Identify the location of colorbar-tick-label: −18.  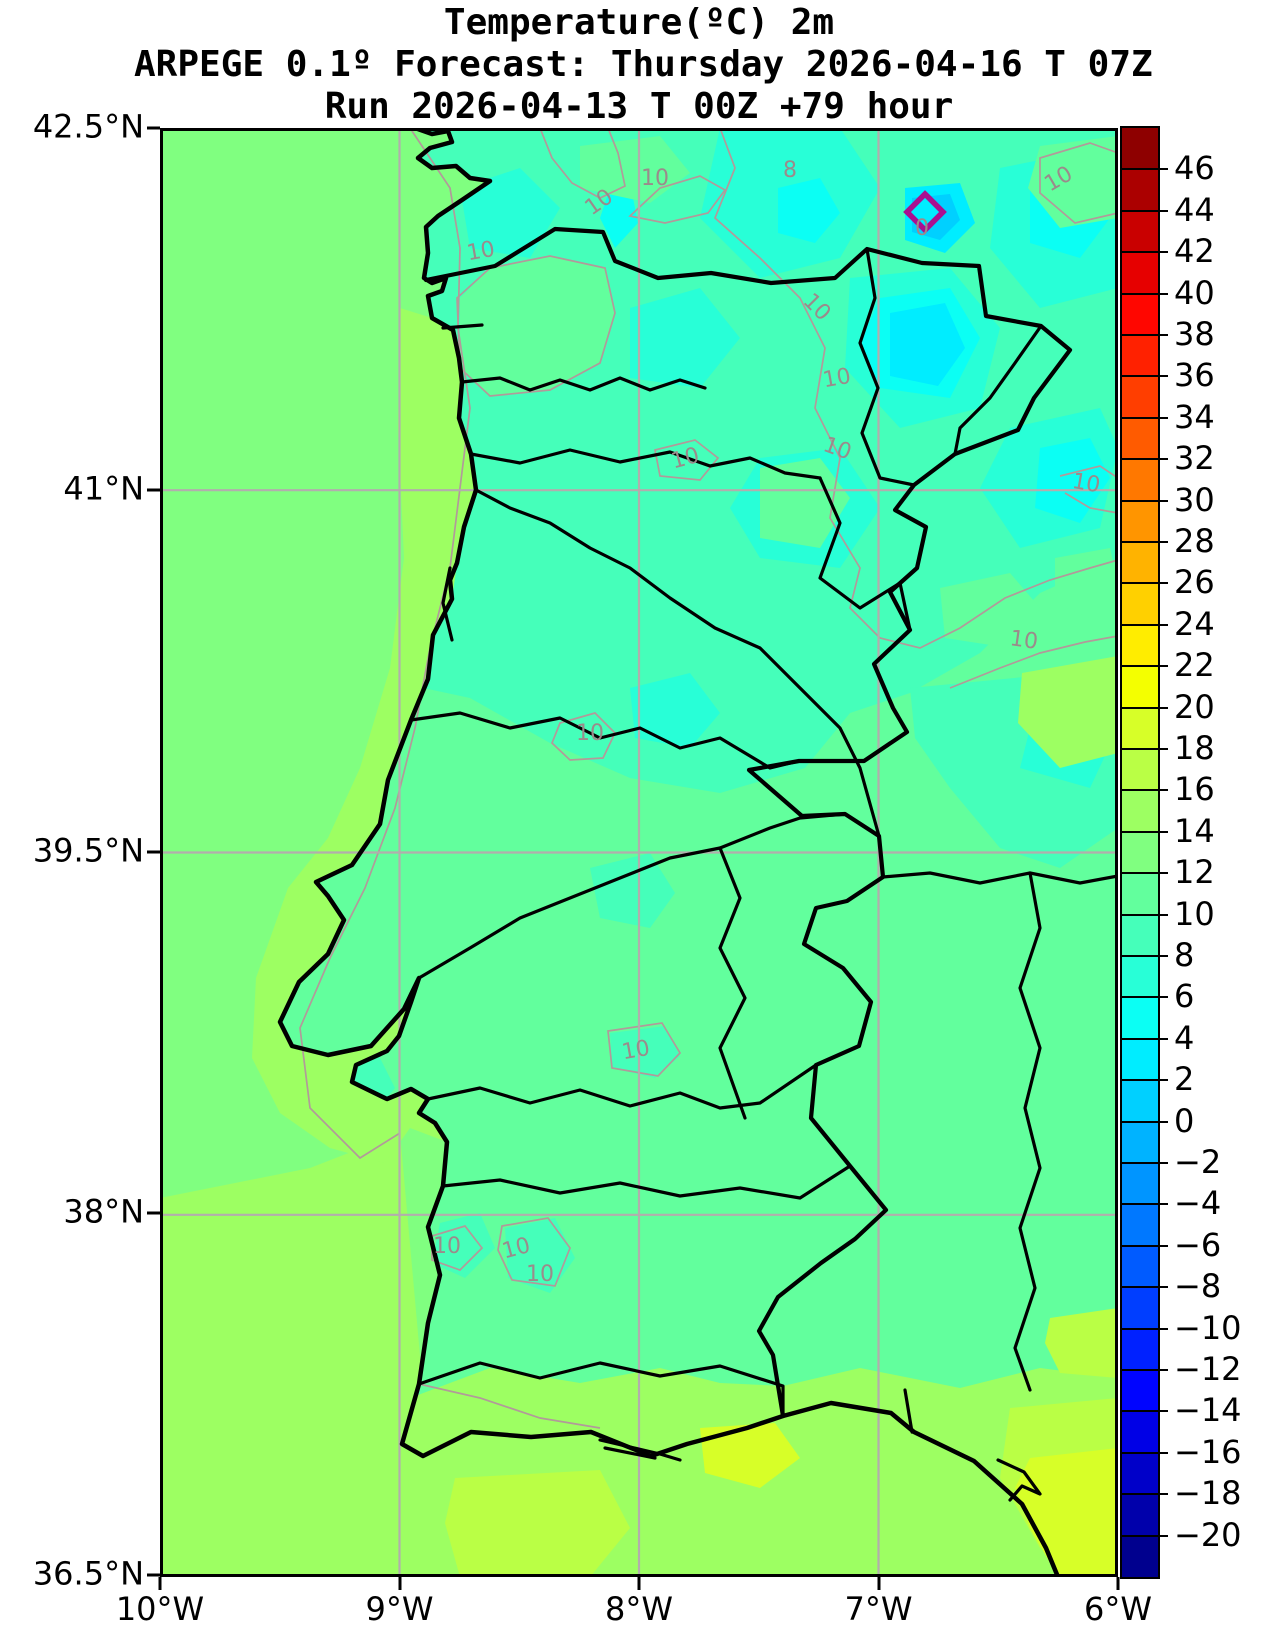
(1208, 1493).